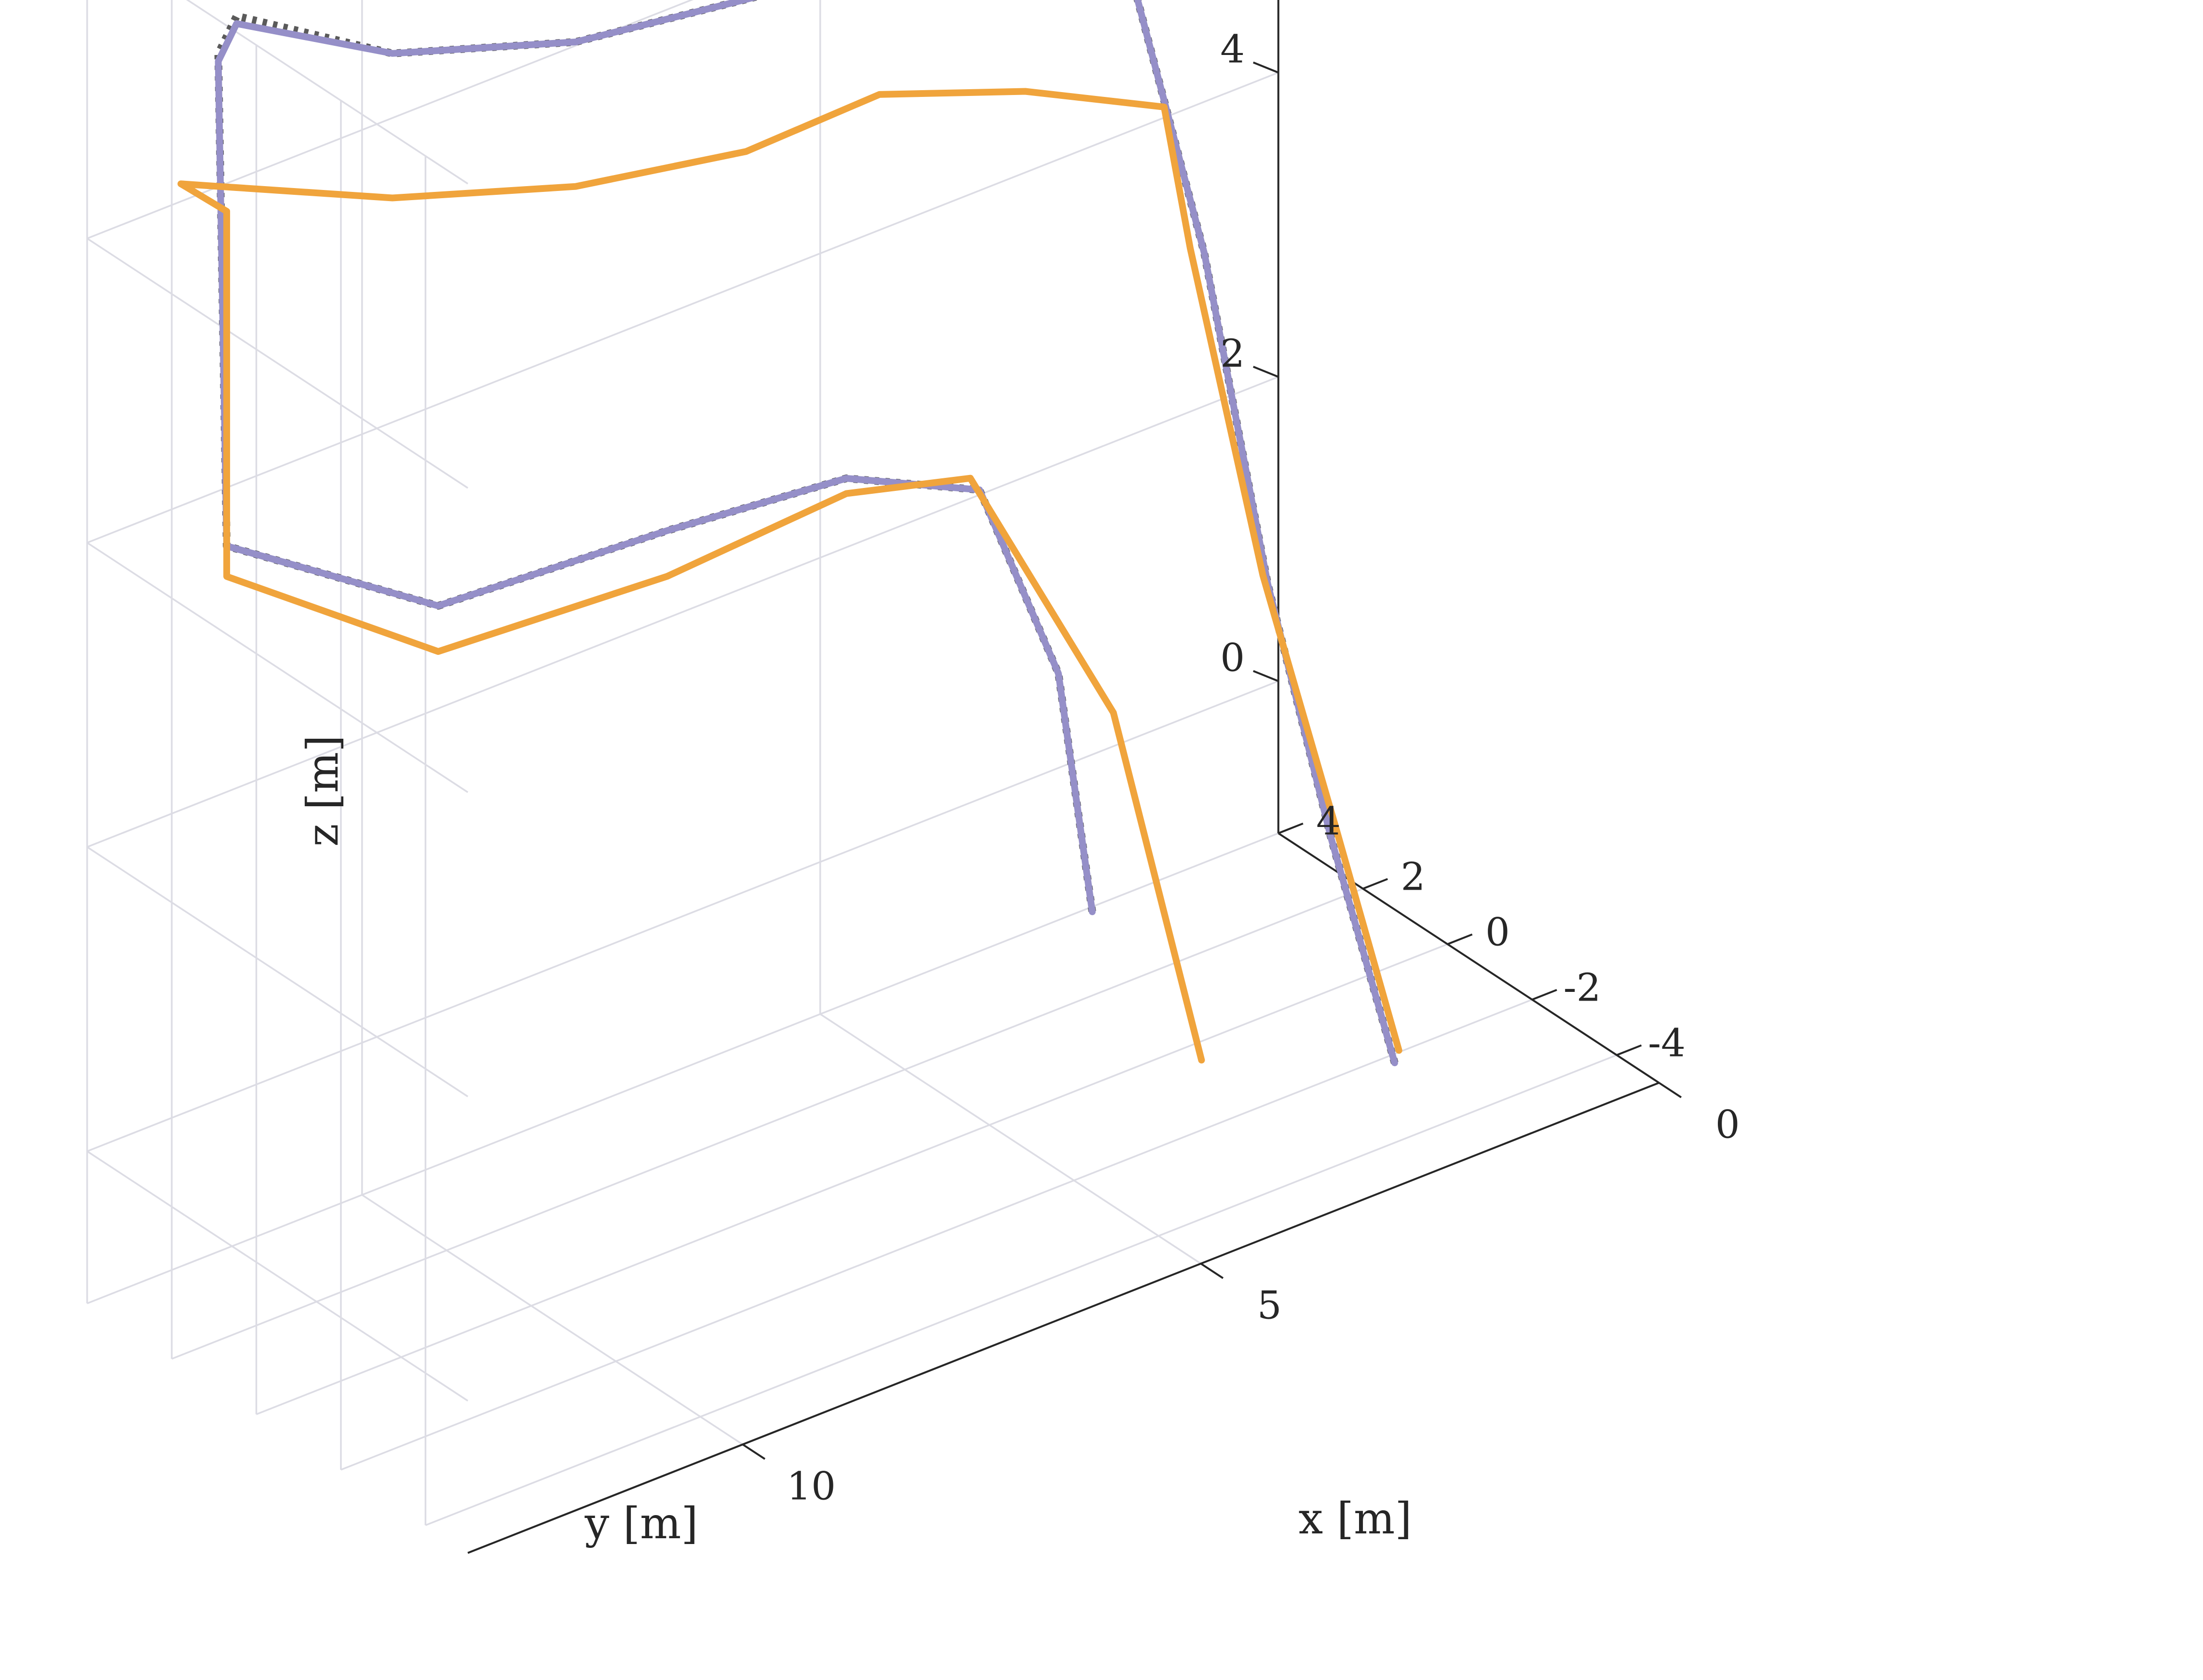 The image size is (2203, 1680). Describe the element at coordinates (1413, 877) in the screenshot. I see `y-tick-label: 2` at that location.